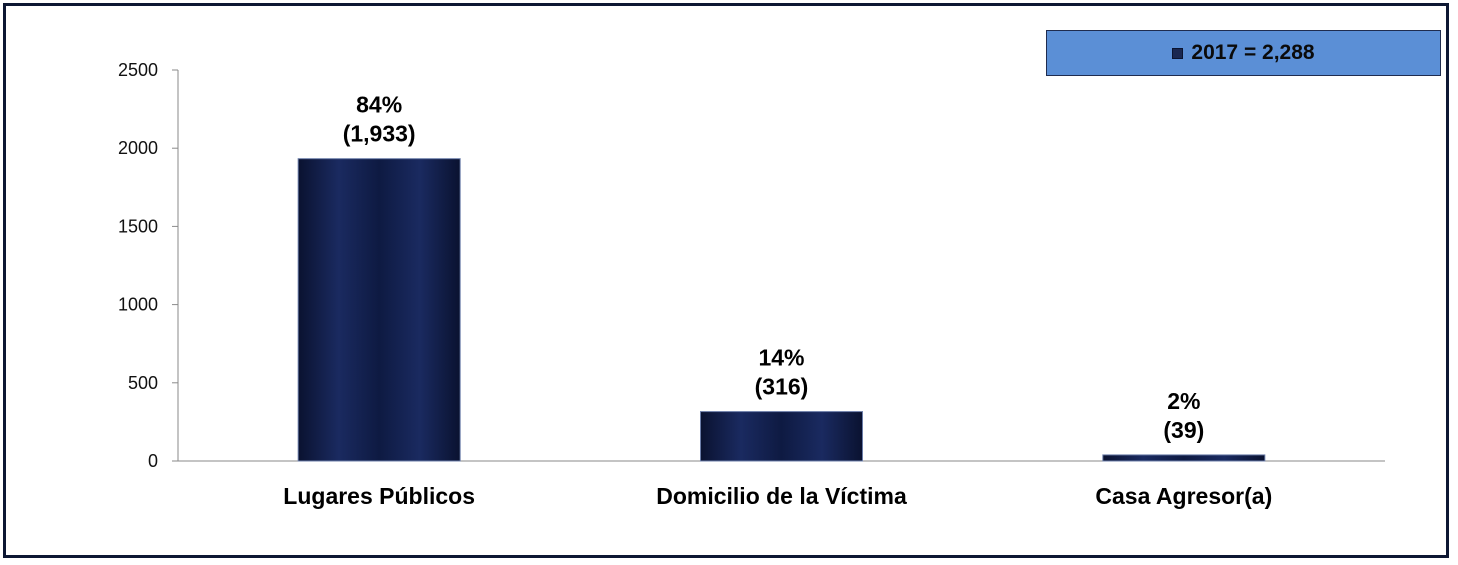 This screenshot has height=565, width=1458. Describe the element at coordinates (782, 387) in the screenshot. I see `data-label-count: (316)` at that location.